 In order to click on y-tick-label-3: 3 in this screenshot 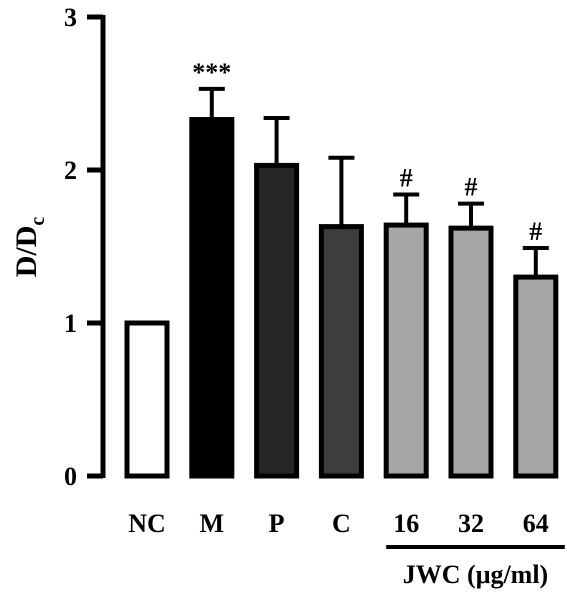, I will do `click(70, 17)`.